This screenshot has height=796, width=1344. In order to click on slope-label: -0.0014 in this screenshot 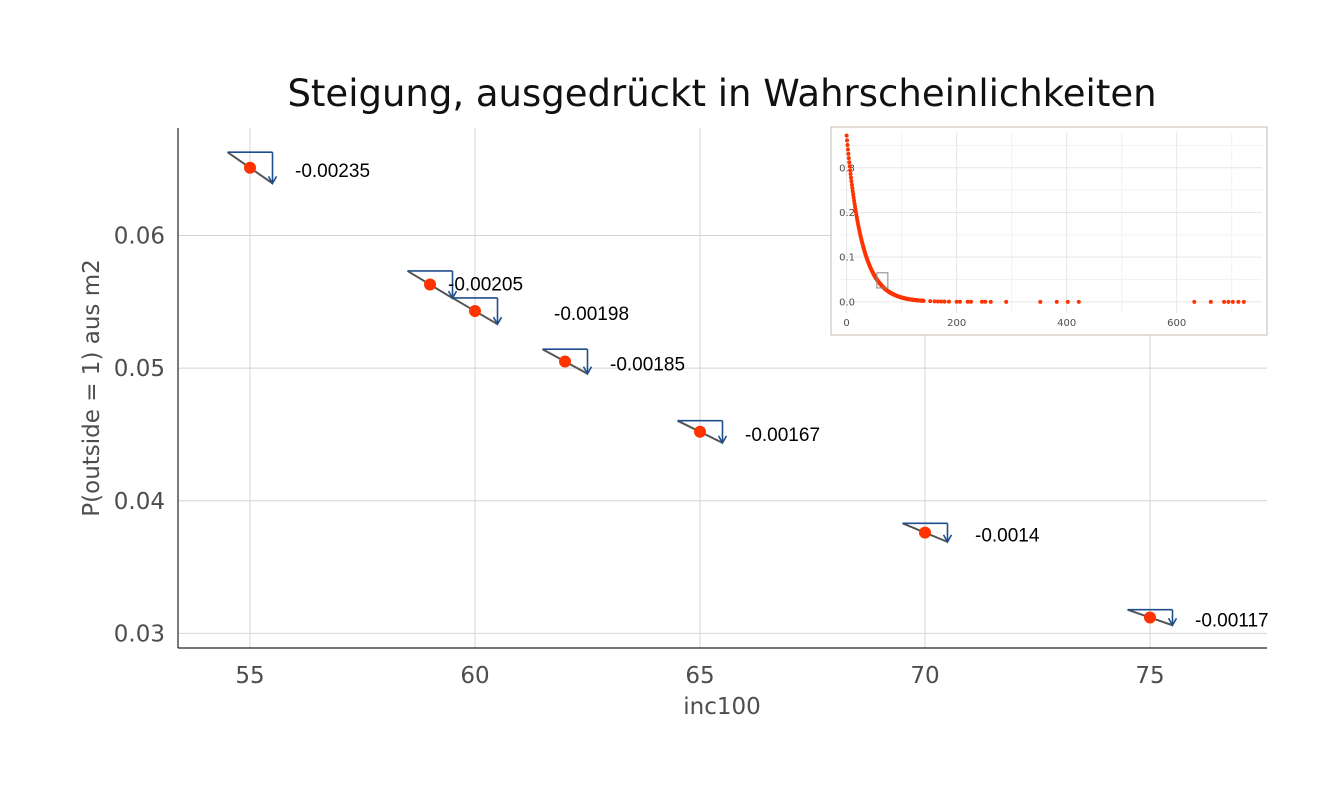, I will do `click(1007, 536)`.